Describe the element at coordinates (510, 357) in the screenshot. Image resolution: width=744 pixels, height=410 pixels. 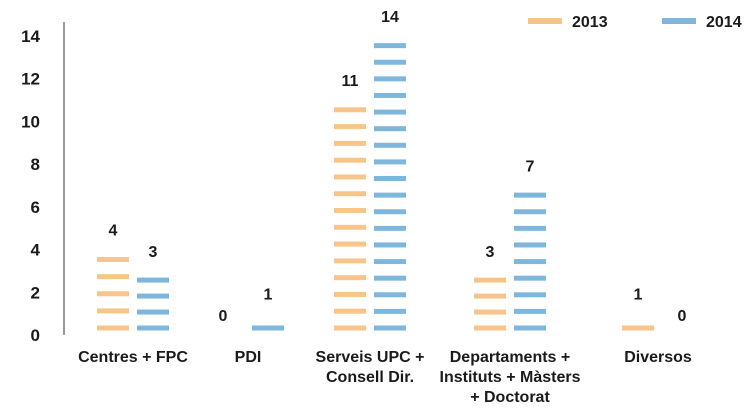
I see `category-label: Departaments +` at that location.